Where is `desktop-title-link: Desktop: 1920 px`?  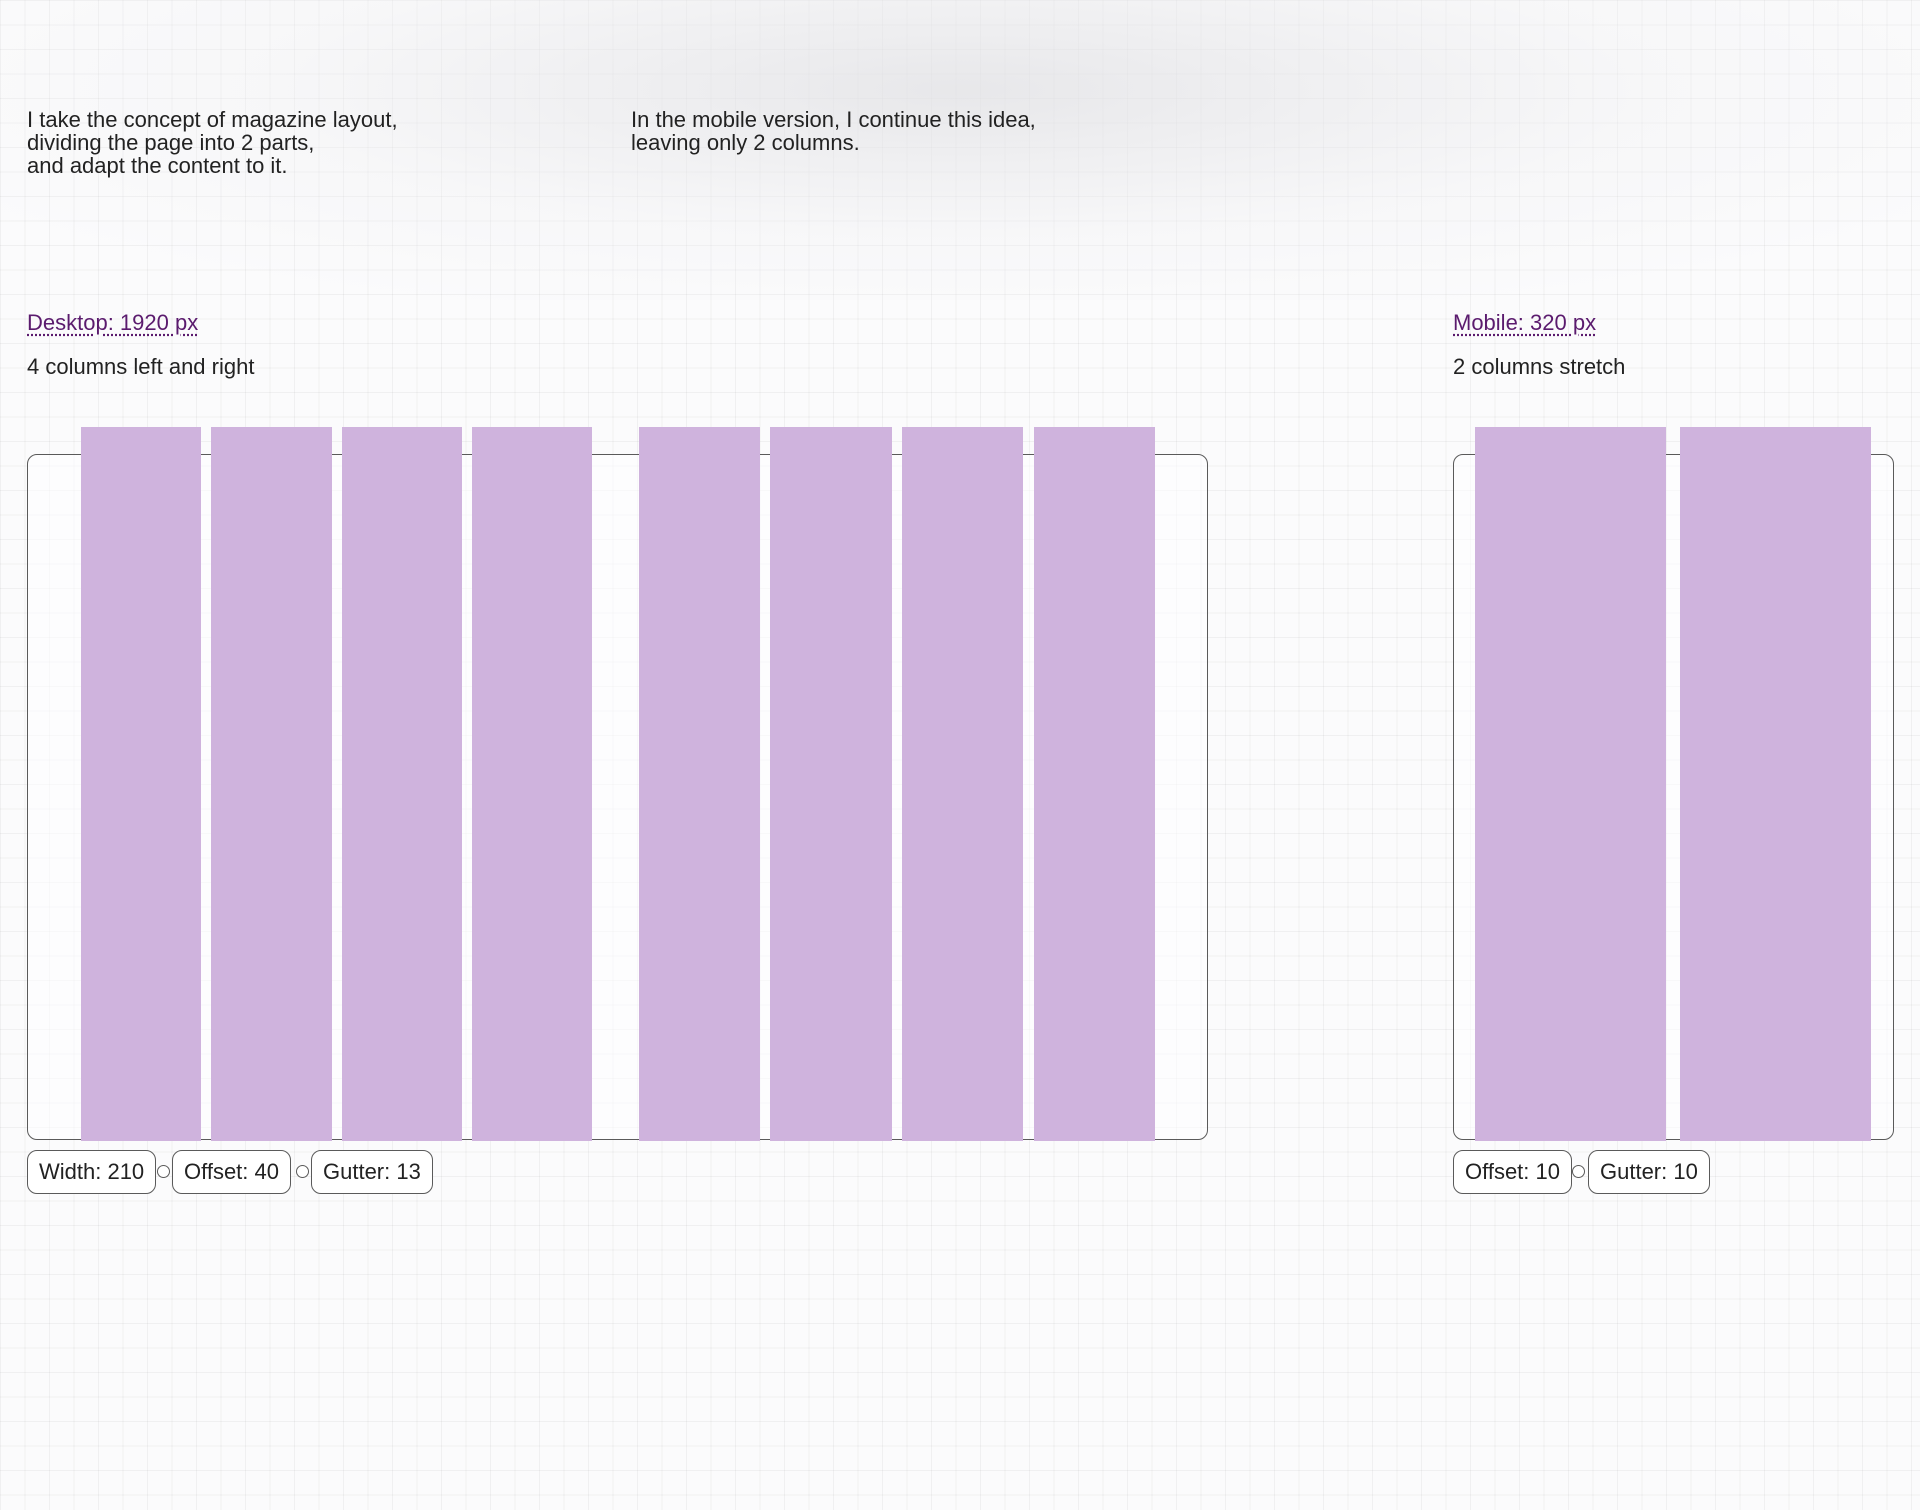
desktop-title-link: Desktop: 1920 px is located at coordinates (113, 322).